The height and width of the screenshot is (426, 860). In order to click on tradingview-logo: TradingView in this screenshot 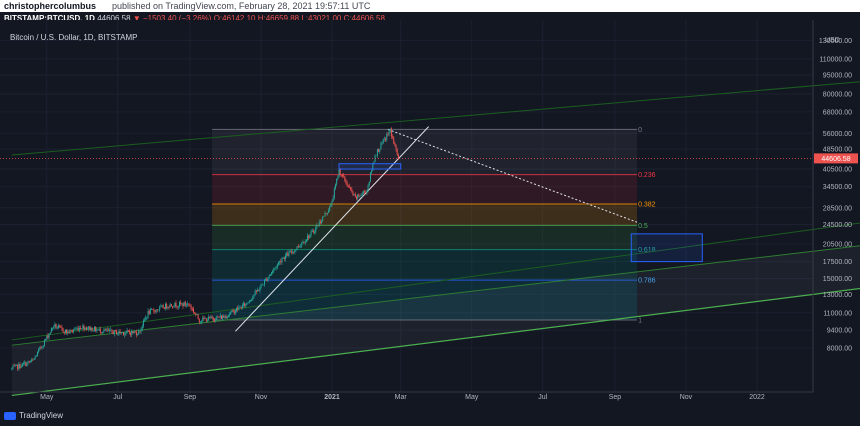, I will do `click(33, 415)`.